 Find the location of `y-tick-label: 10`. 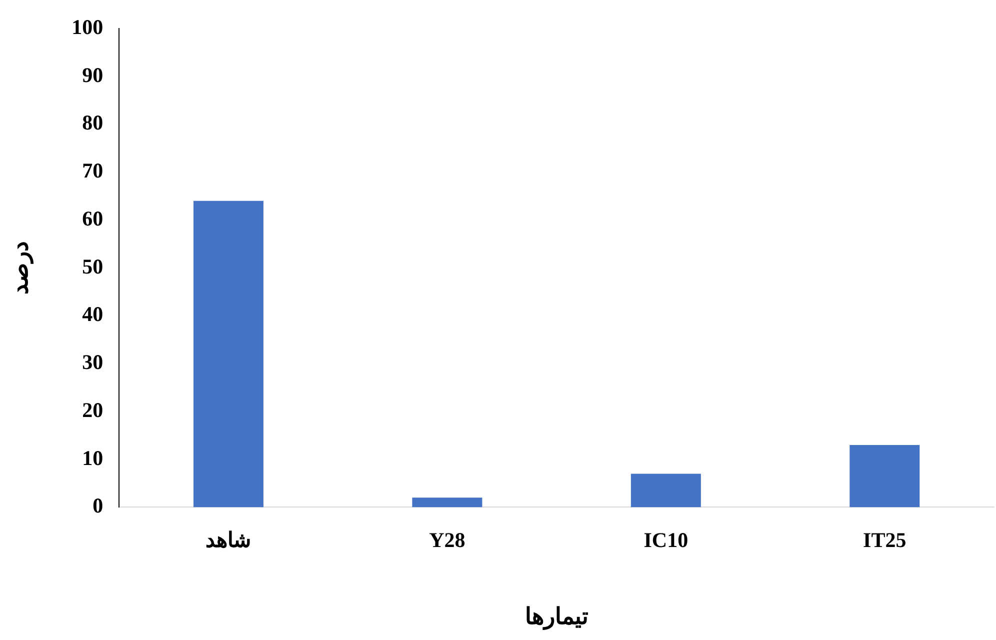

y-tick-label: 10 is located at coordinates (93, 458).